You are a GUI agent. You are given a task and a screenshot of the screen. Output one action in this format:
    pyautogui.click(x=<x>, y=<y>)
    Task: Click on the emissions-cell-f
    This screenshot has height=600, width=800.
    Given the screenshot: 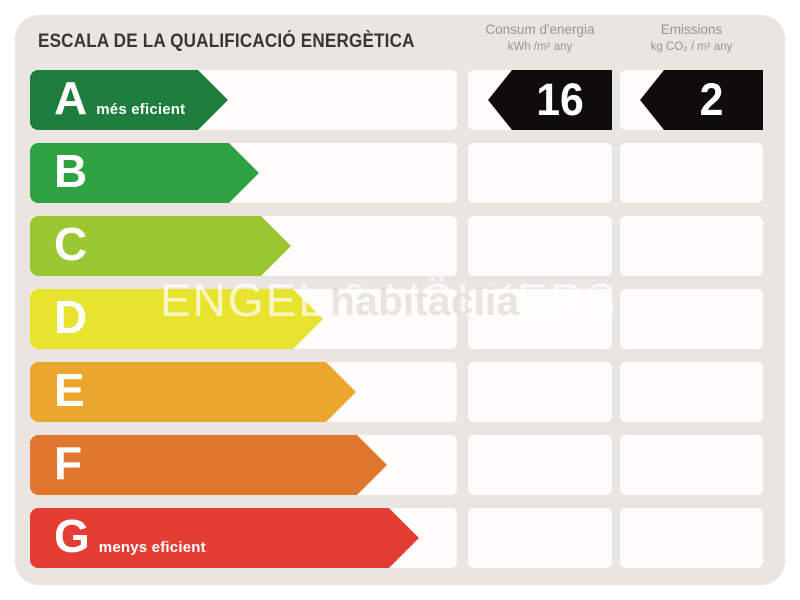 What is the action you would take?
    pyautogui.click(x=691, y=465)
    